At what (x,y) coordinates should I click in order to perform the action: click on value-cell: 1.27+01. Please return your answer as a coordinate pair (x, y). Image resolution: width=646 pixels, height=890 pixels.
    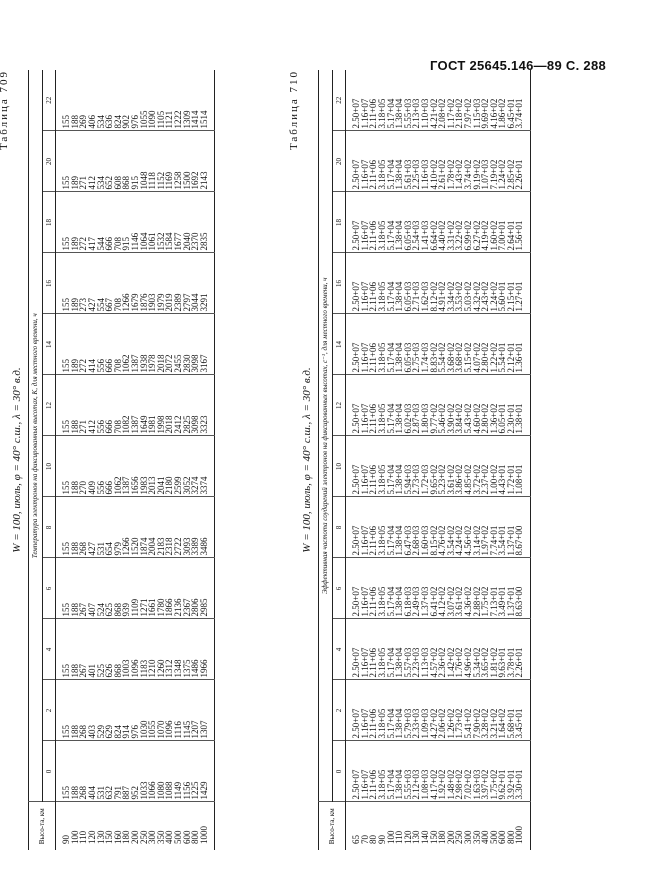
    Looking at the image, I should click on (522, 283).